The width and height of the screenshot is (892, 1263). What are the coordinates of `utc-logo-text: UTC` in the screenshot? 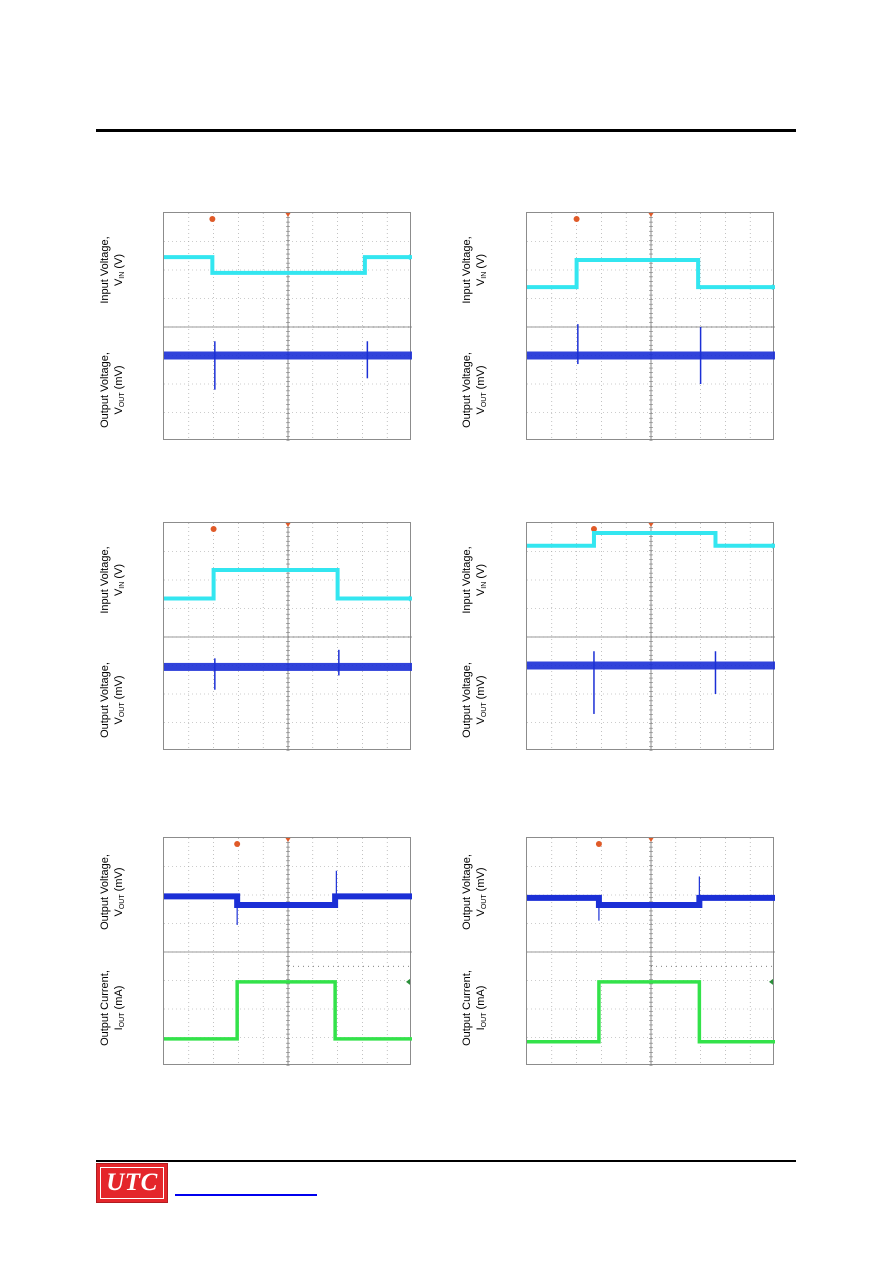 It's located at (132, 1183).